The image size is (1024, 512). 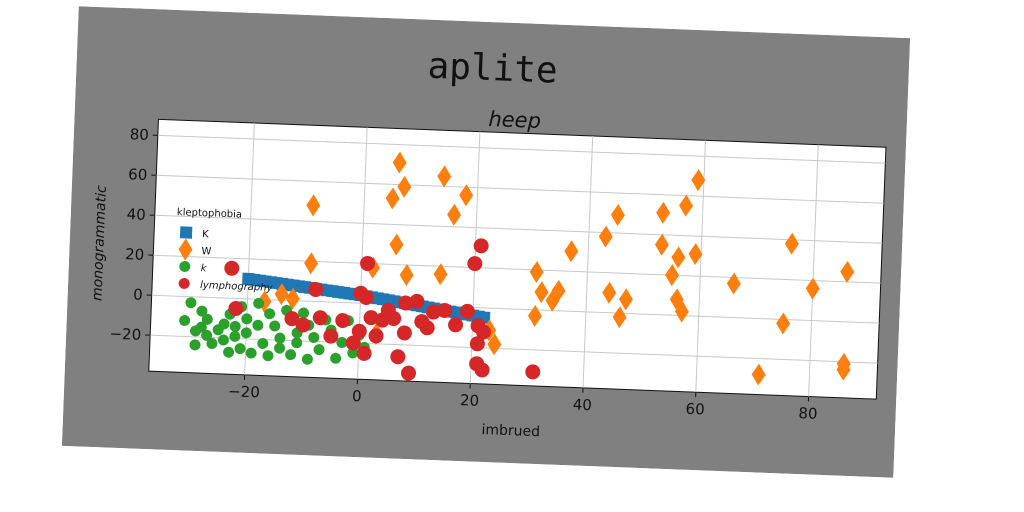 I want to click on legend-label: lymphography, so click(x=237, y=287).